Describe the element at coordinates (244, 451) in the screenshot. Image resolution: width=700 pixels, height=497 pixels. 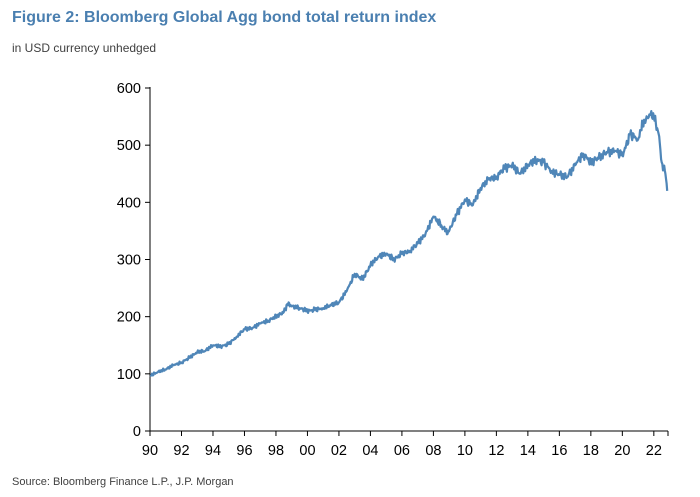
I see `x-tick-label: 96` at that location.